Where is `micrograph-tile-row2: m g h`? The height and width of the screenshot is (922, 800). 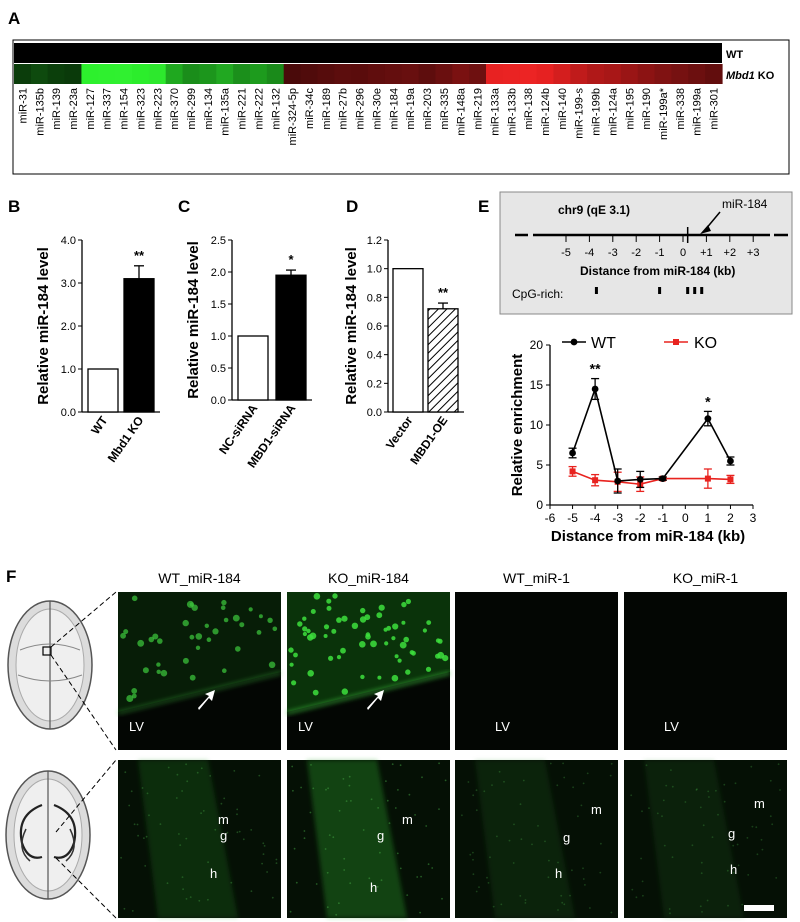
micrograph-tile-row2: m g h is located at coordinates (368, 839).